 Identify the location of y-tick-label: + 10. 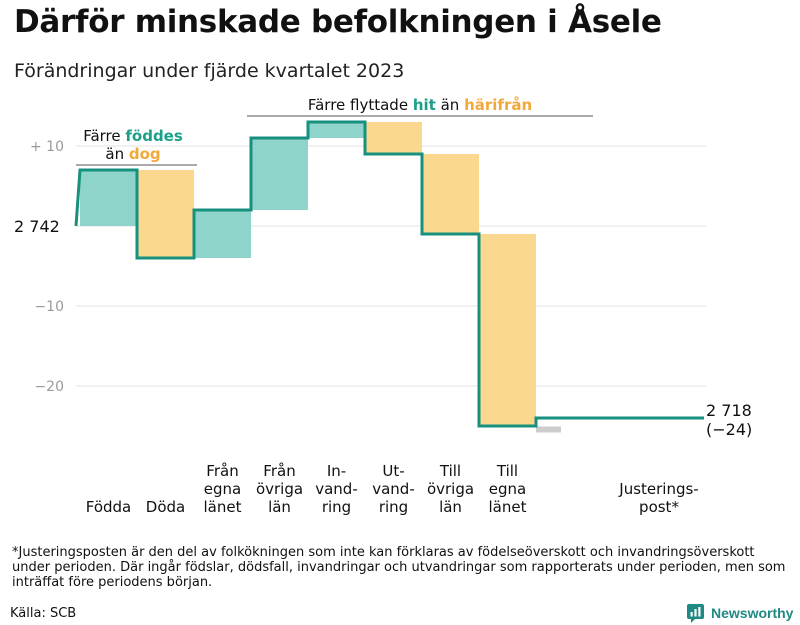
(47, 147).